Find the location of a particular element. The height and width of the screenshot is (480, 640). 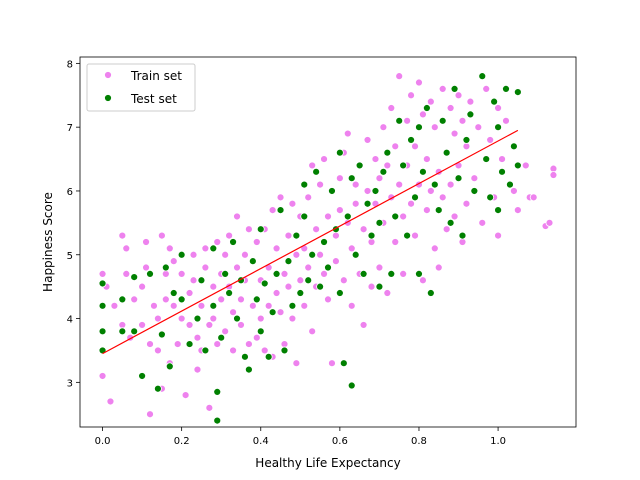

y-tick-label: 3 is located at coordinates (70, 383).